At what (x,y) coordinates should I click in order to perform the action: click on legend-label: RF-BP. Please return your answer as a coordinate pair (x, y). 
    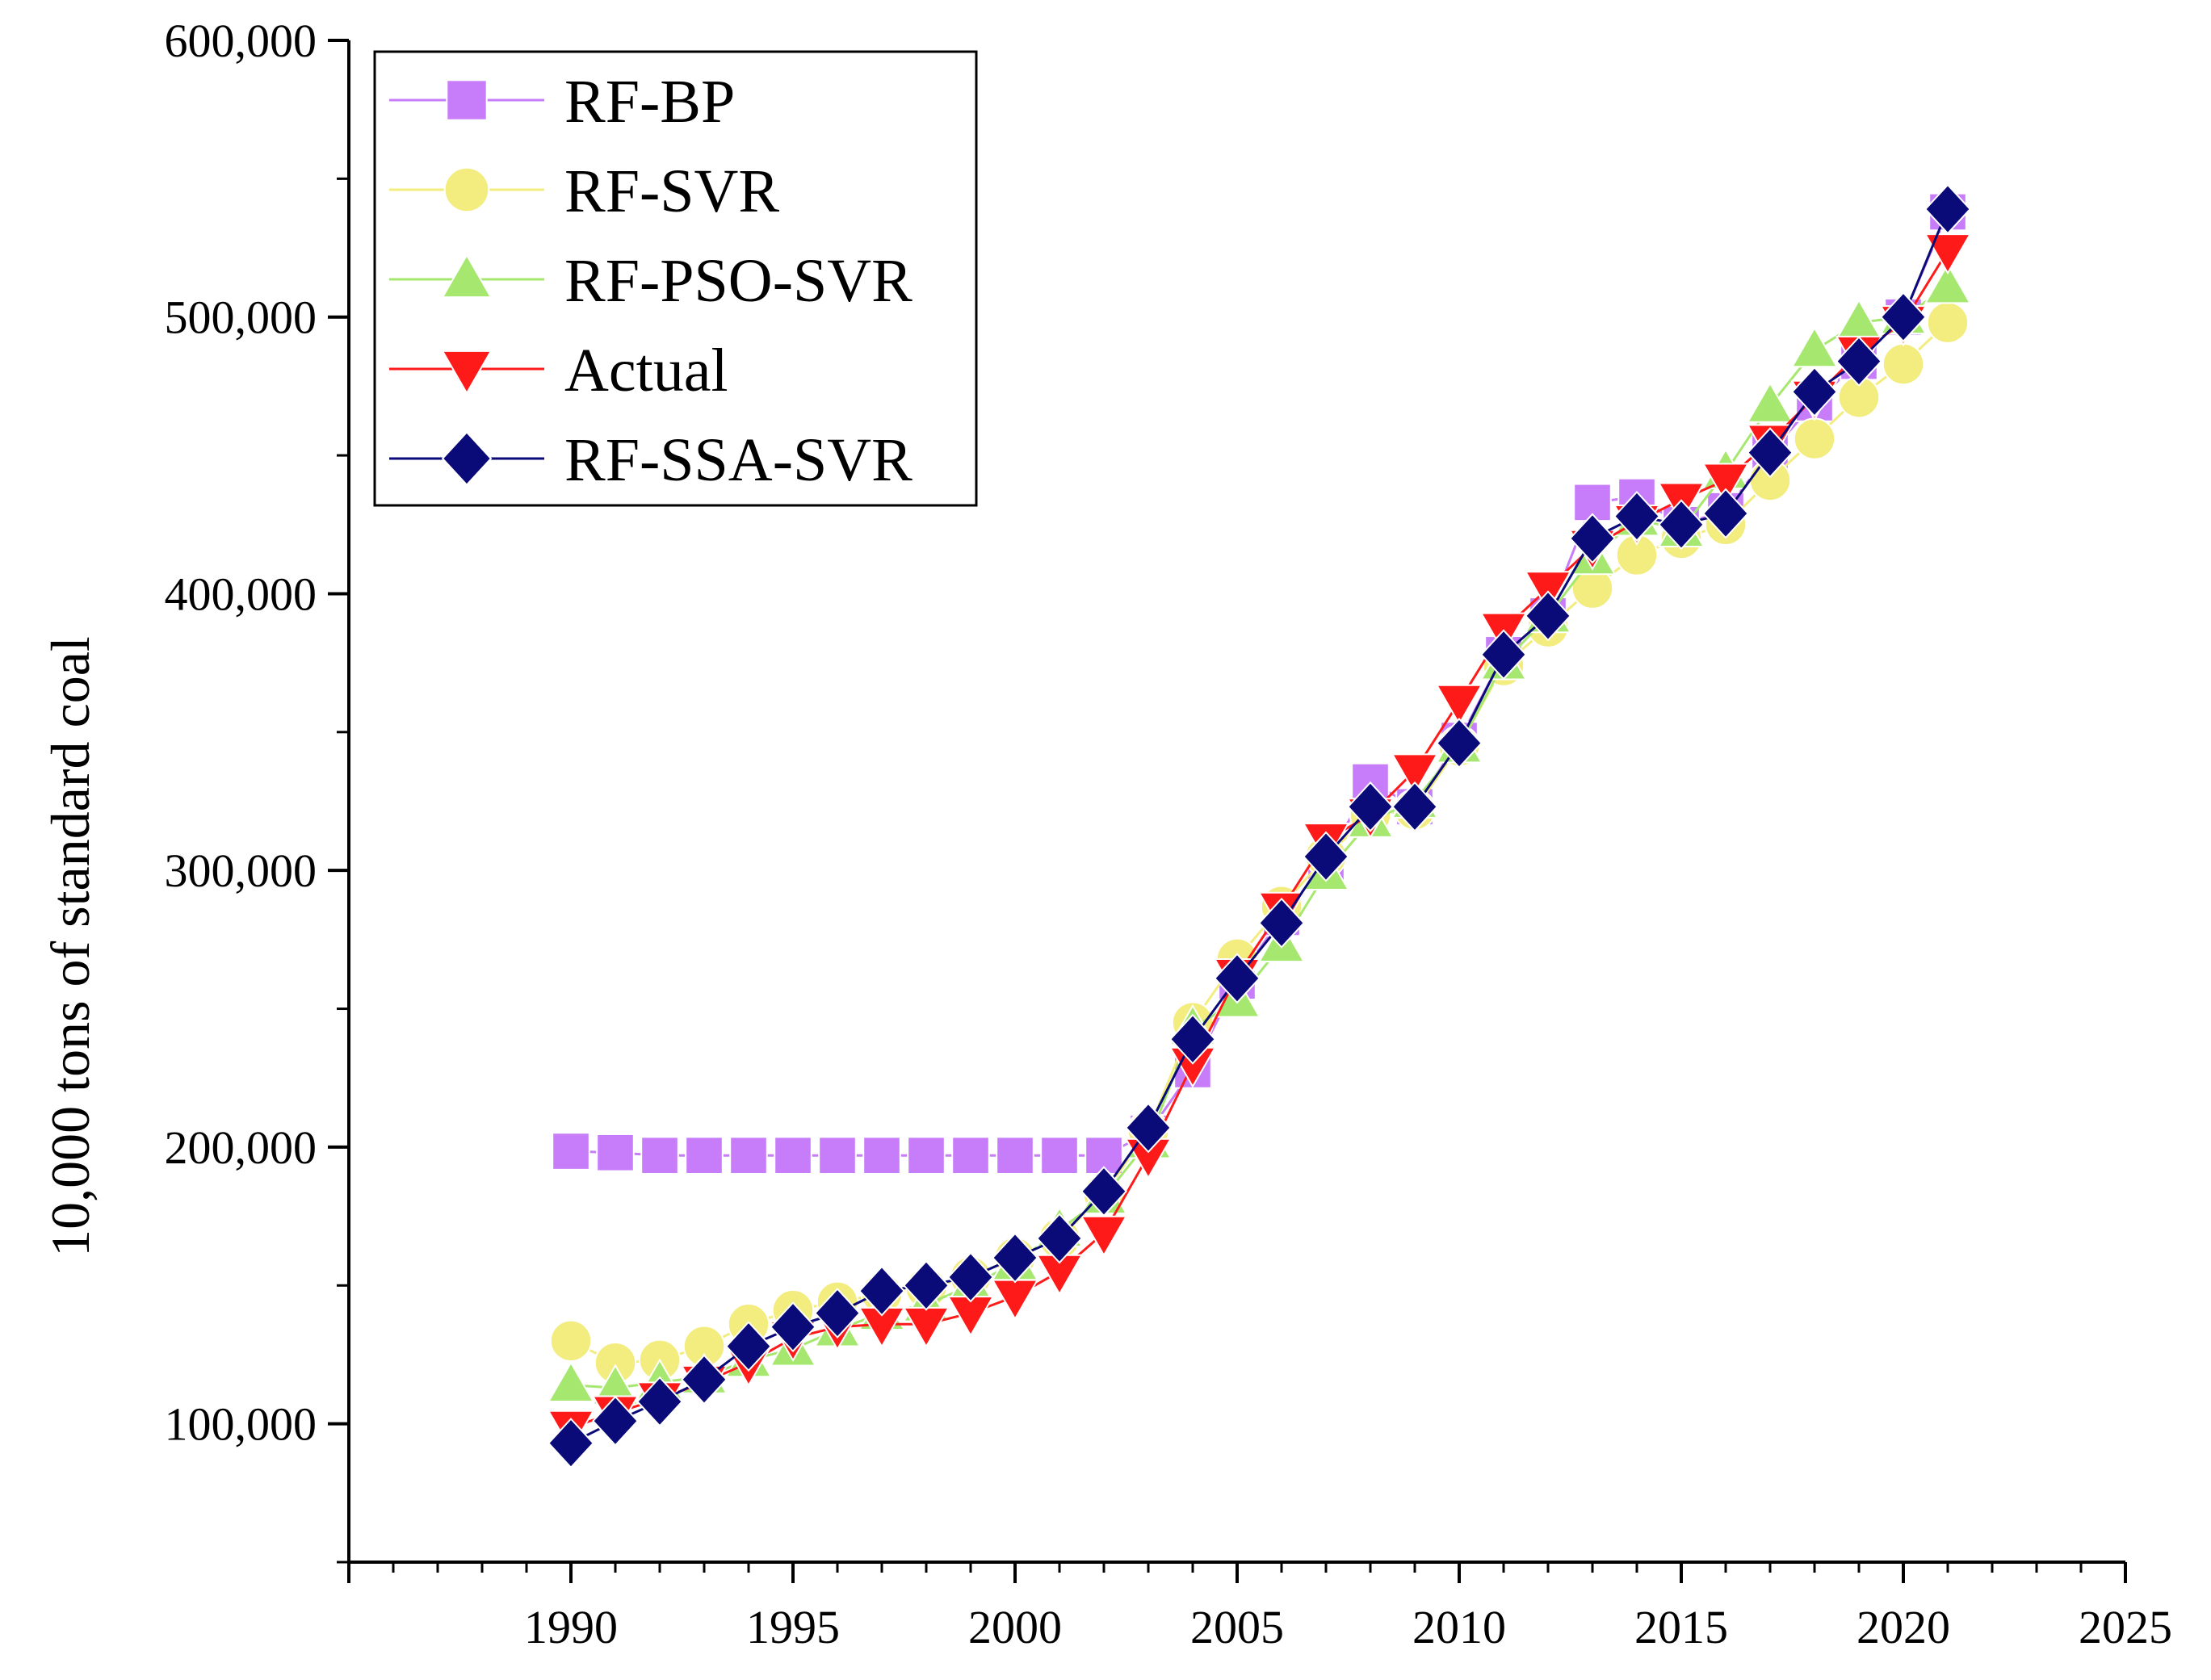
    Looking at the image, I should click on (649, 102).